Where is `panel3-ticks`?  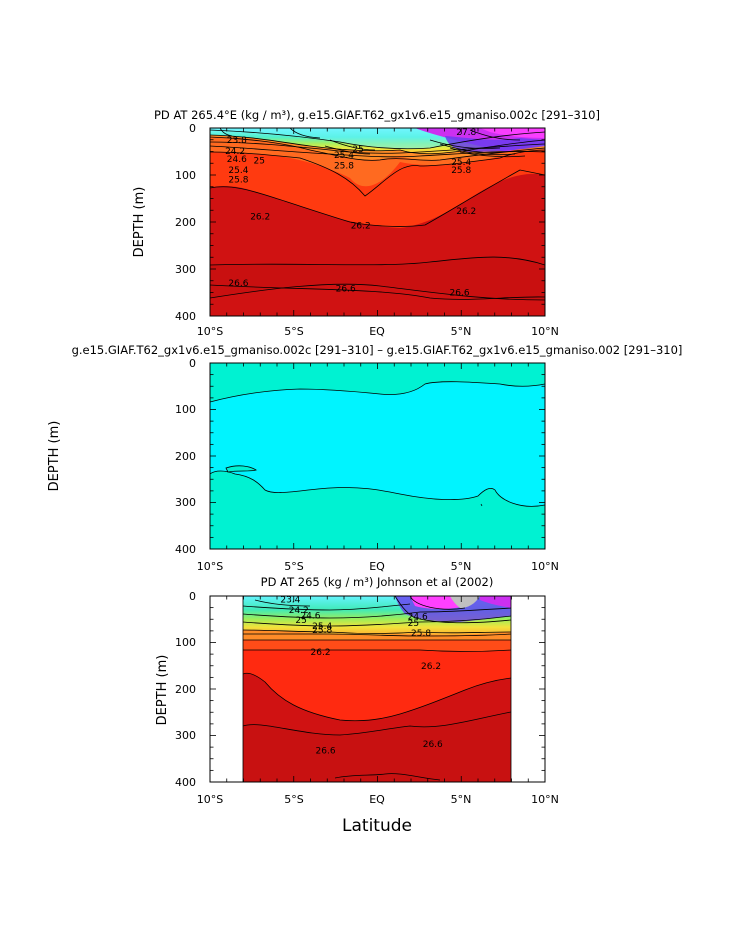
panel3-ticks is located at coordinates (377, 689).